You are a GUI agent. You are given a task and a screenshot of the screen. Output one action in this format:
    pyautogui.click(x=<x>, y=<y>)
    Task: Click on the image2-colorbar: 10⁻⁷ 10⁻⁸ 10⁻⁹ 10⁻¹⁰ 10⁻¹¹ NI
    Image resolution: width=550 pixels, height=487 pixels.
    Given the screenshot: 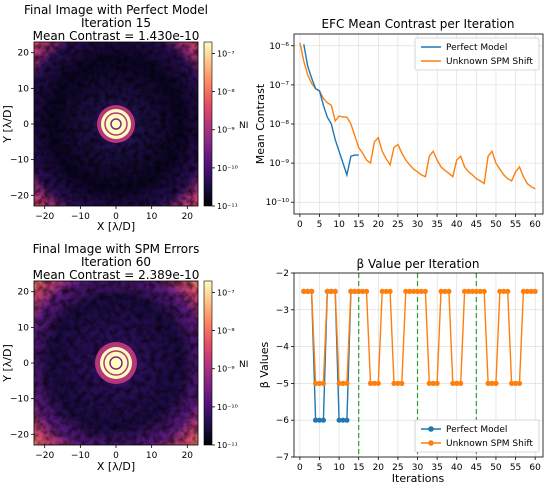 What is the action you would take?
    pyautogui.click(x=225, y=365)
    